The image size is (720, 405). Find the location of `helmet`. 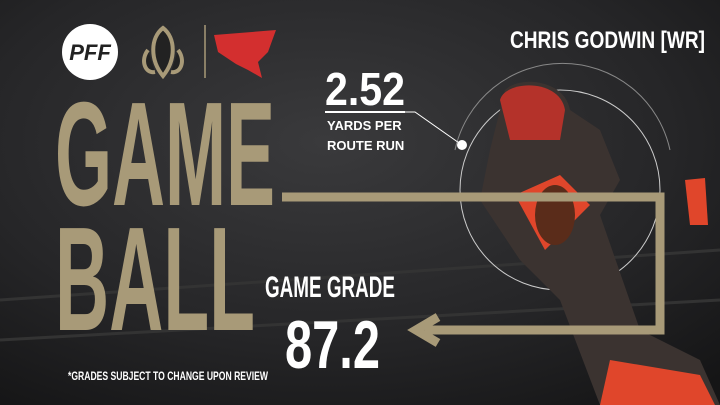

helmet is located at coordinates (532, 112).